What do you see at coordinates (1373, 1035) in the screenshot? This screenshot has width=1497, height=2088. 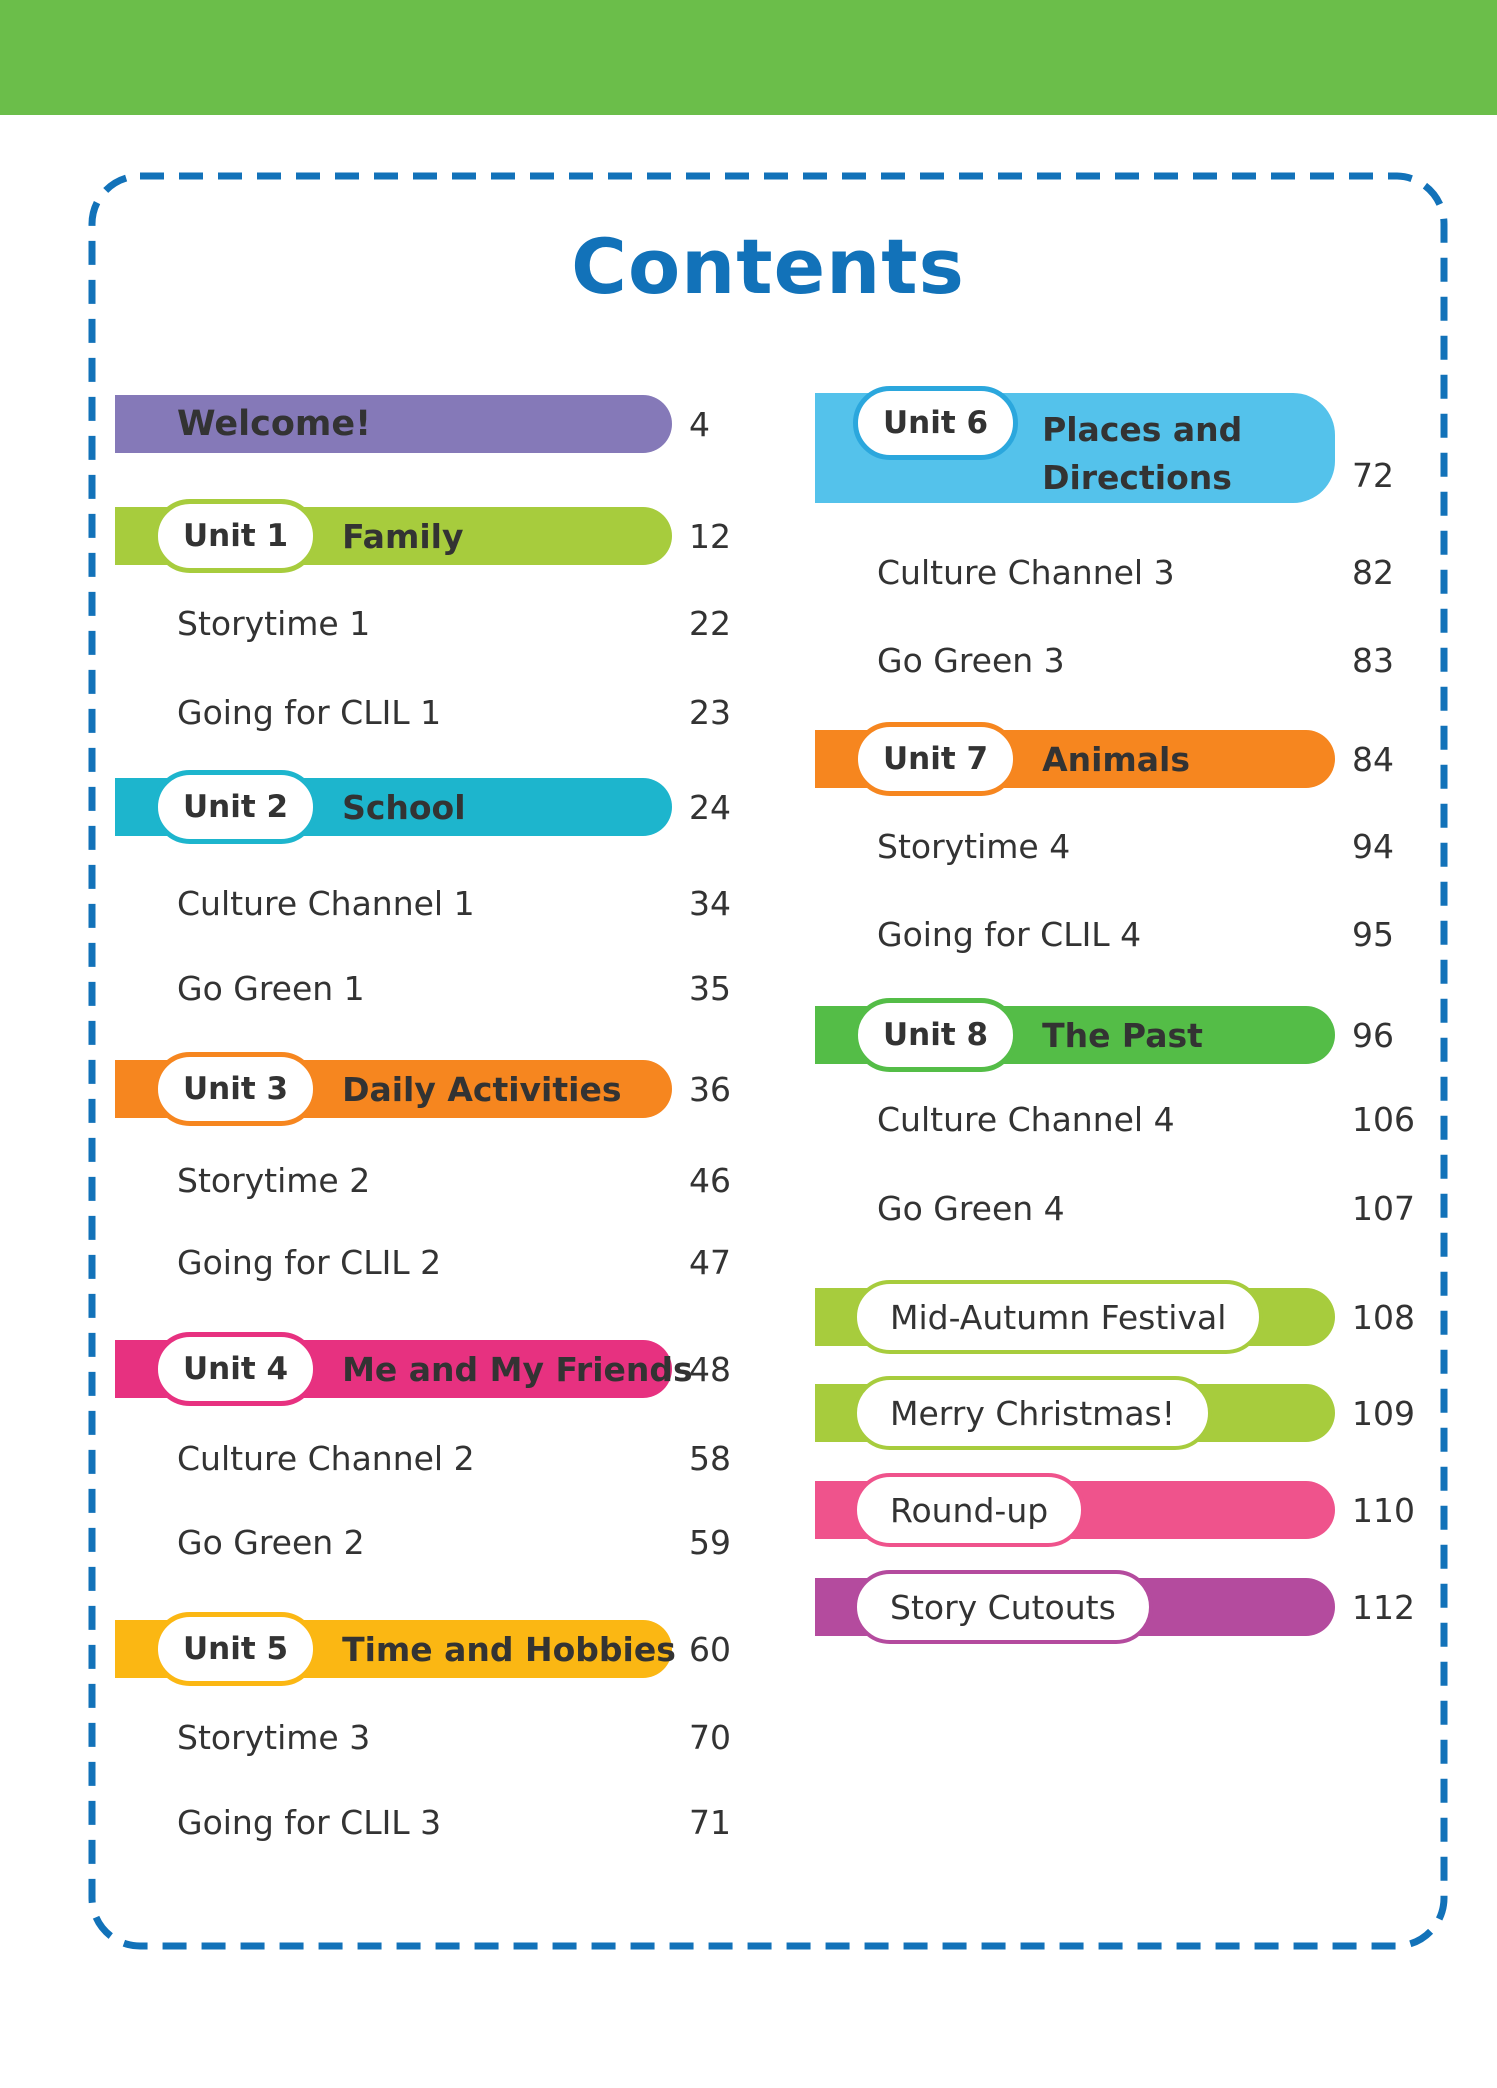 I see `page-number: 96` at bounding box center [1373, 1035].